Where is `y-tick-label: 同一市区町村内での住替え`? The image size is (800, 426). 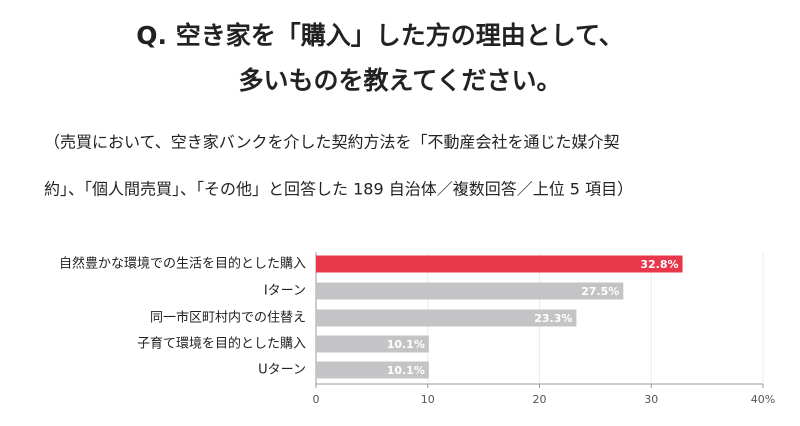
y-tick-label: 同一市区町村内での住替え is located at coordinates (228, 318).